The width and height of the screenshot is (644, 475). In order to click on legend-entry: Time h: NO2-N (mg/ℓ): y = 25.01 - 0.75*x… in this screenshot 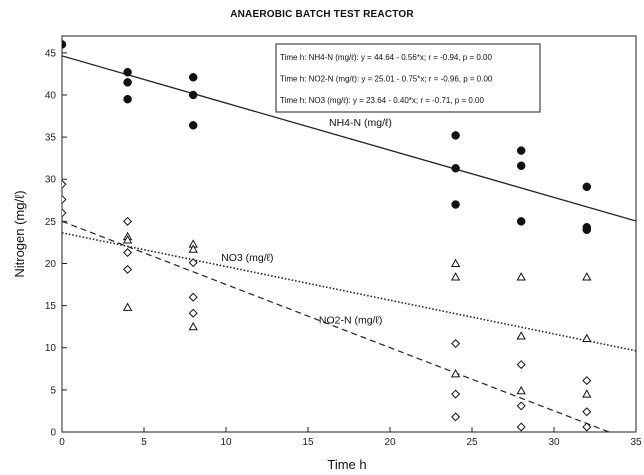, I will do `click(386, 79)`.